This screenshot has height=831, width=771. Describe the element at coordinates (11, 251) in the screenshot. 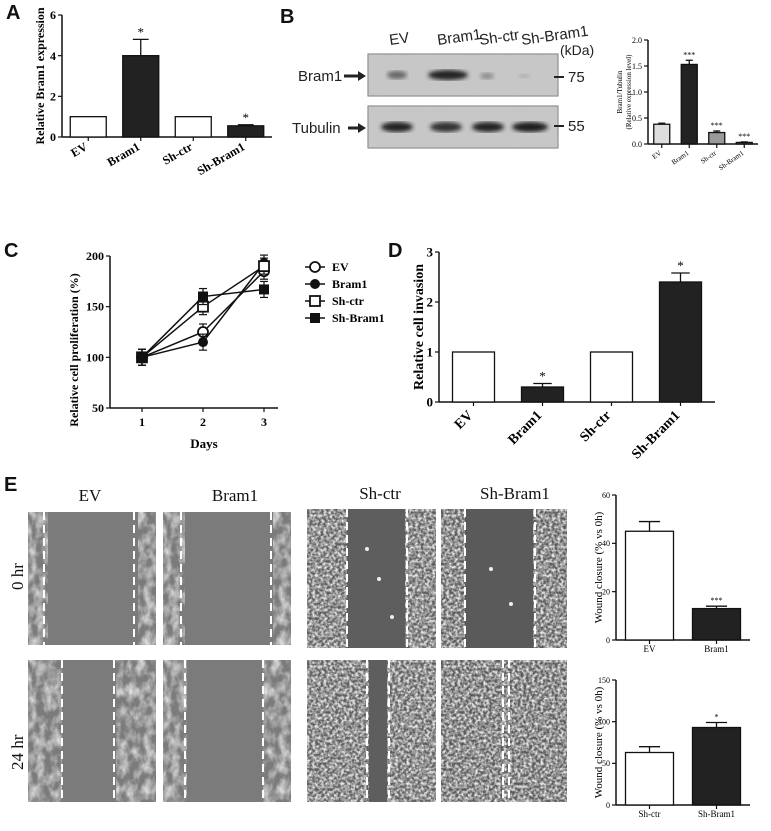

I see `panel-label-c: C` at that location.